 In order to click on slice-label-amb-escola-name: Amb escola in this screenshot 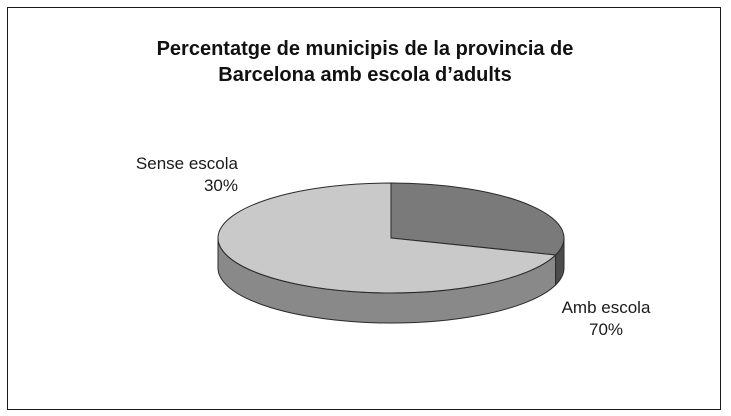, I will do `click(606, 307)`.